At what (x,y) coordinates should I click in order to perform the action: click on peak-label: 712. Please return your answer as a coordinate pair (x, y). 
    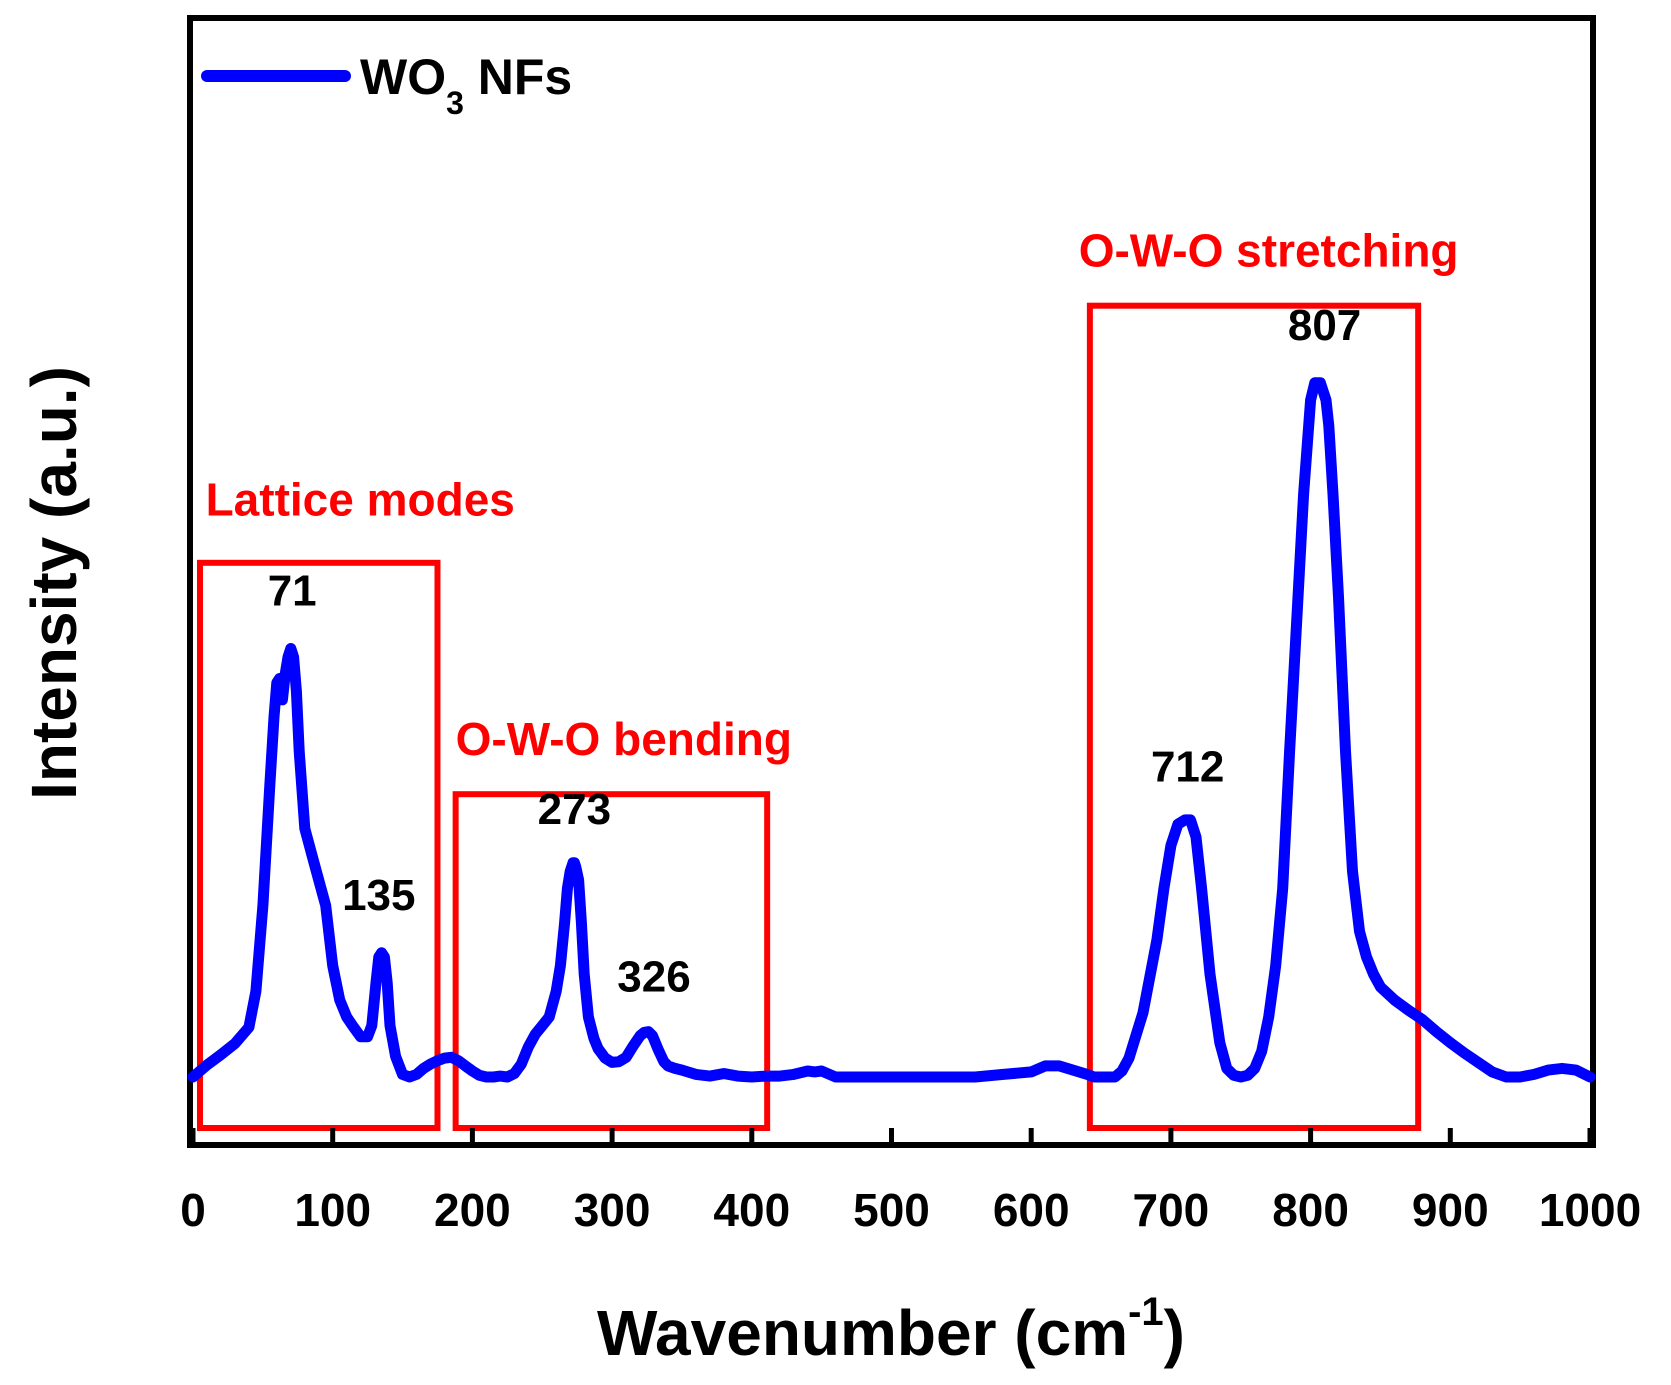
    Looking at the image, I should click on (1187, 766).